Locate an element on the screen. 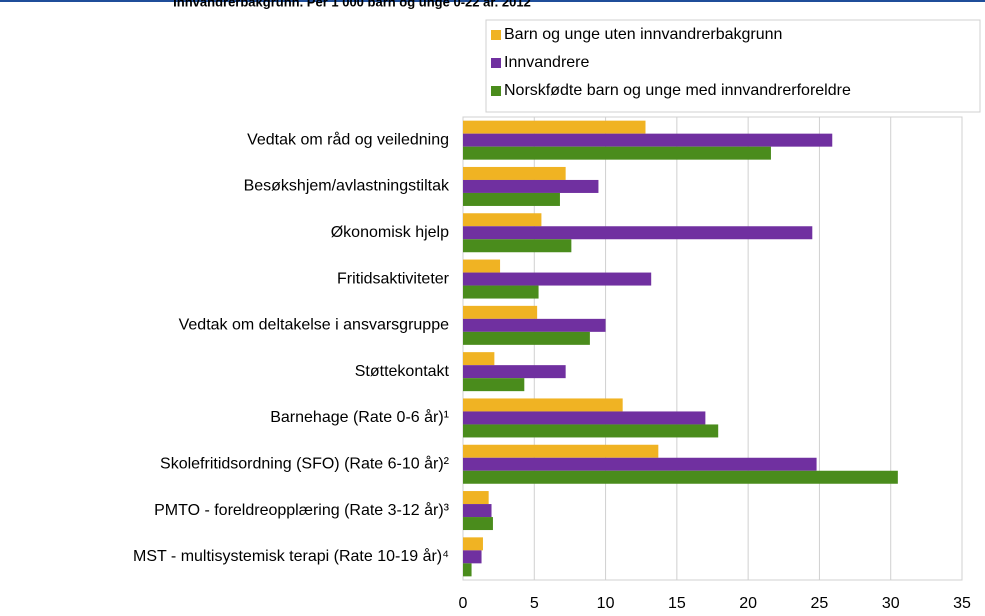 This screenshot has width=985, height=616. y-tick-label: Vedtak om deltakelse i ansvarsgruppe is located at coordinates (314, 325).